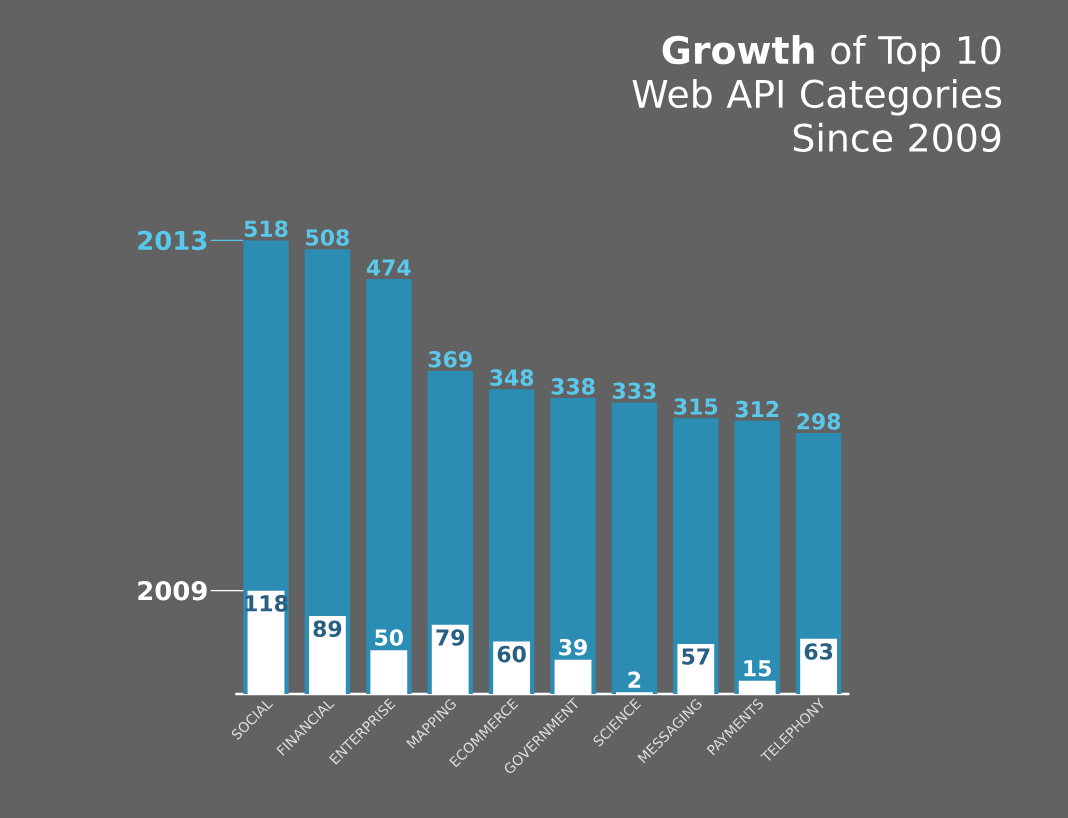 This screenshot has height=818, width=1068. Describe the element at coordinates (327, 629) in the screenshot. I see `data-label: 89` at that location.